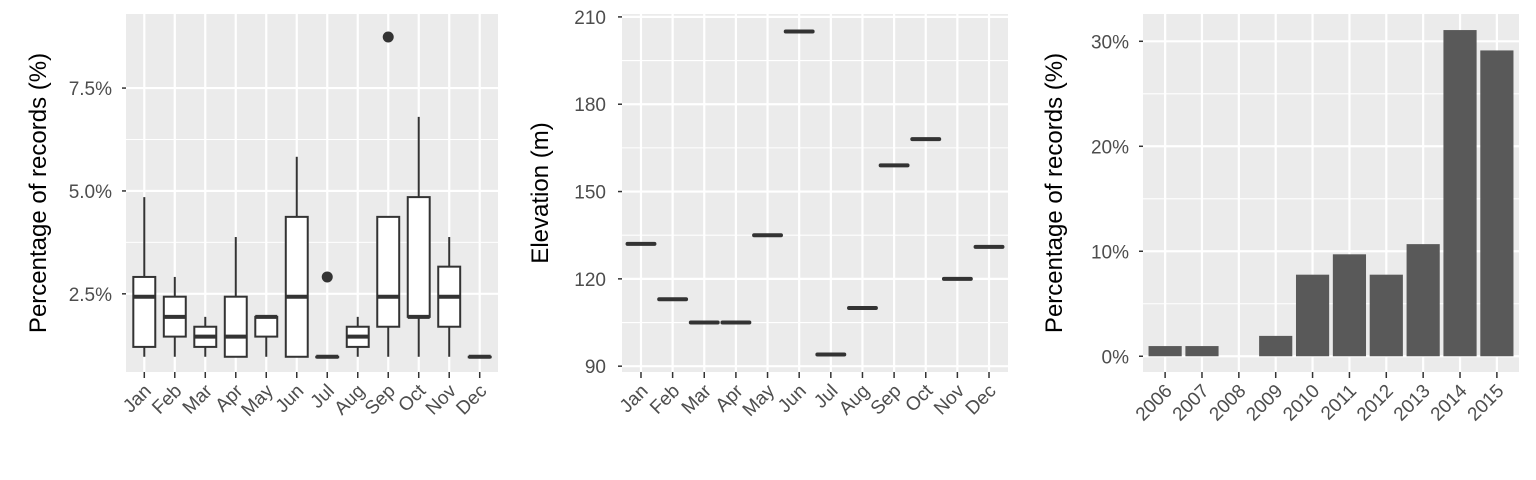 Image resolution: width=1536 pixels, height=480 pixels. I want to click on bar-2012, so click(1386, 315).